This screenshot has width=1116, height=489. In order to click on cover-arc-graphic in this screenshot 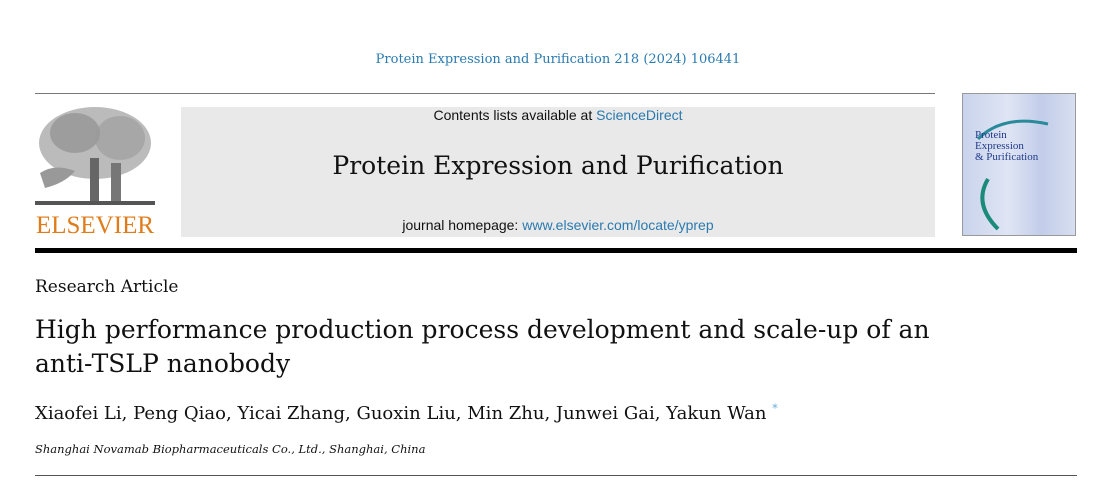, I will do `click(1012, 175)`.